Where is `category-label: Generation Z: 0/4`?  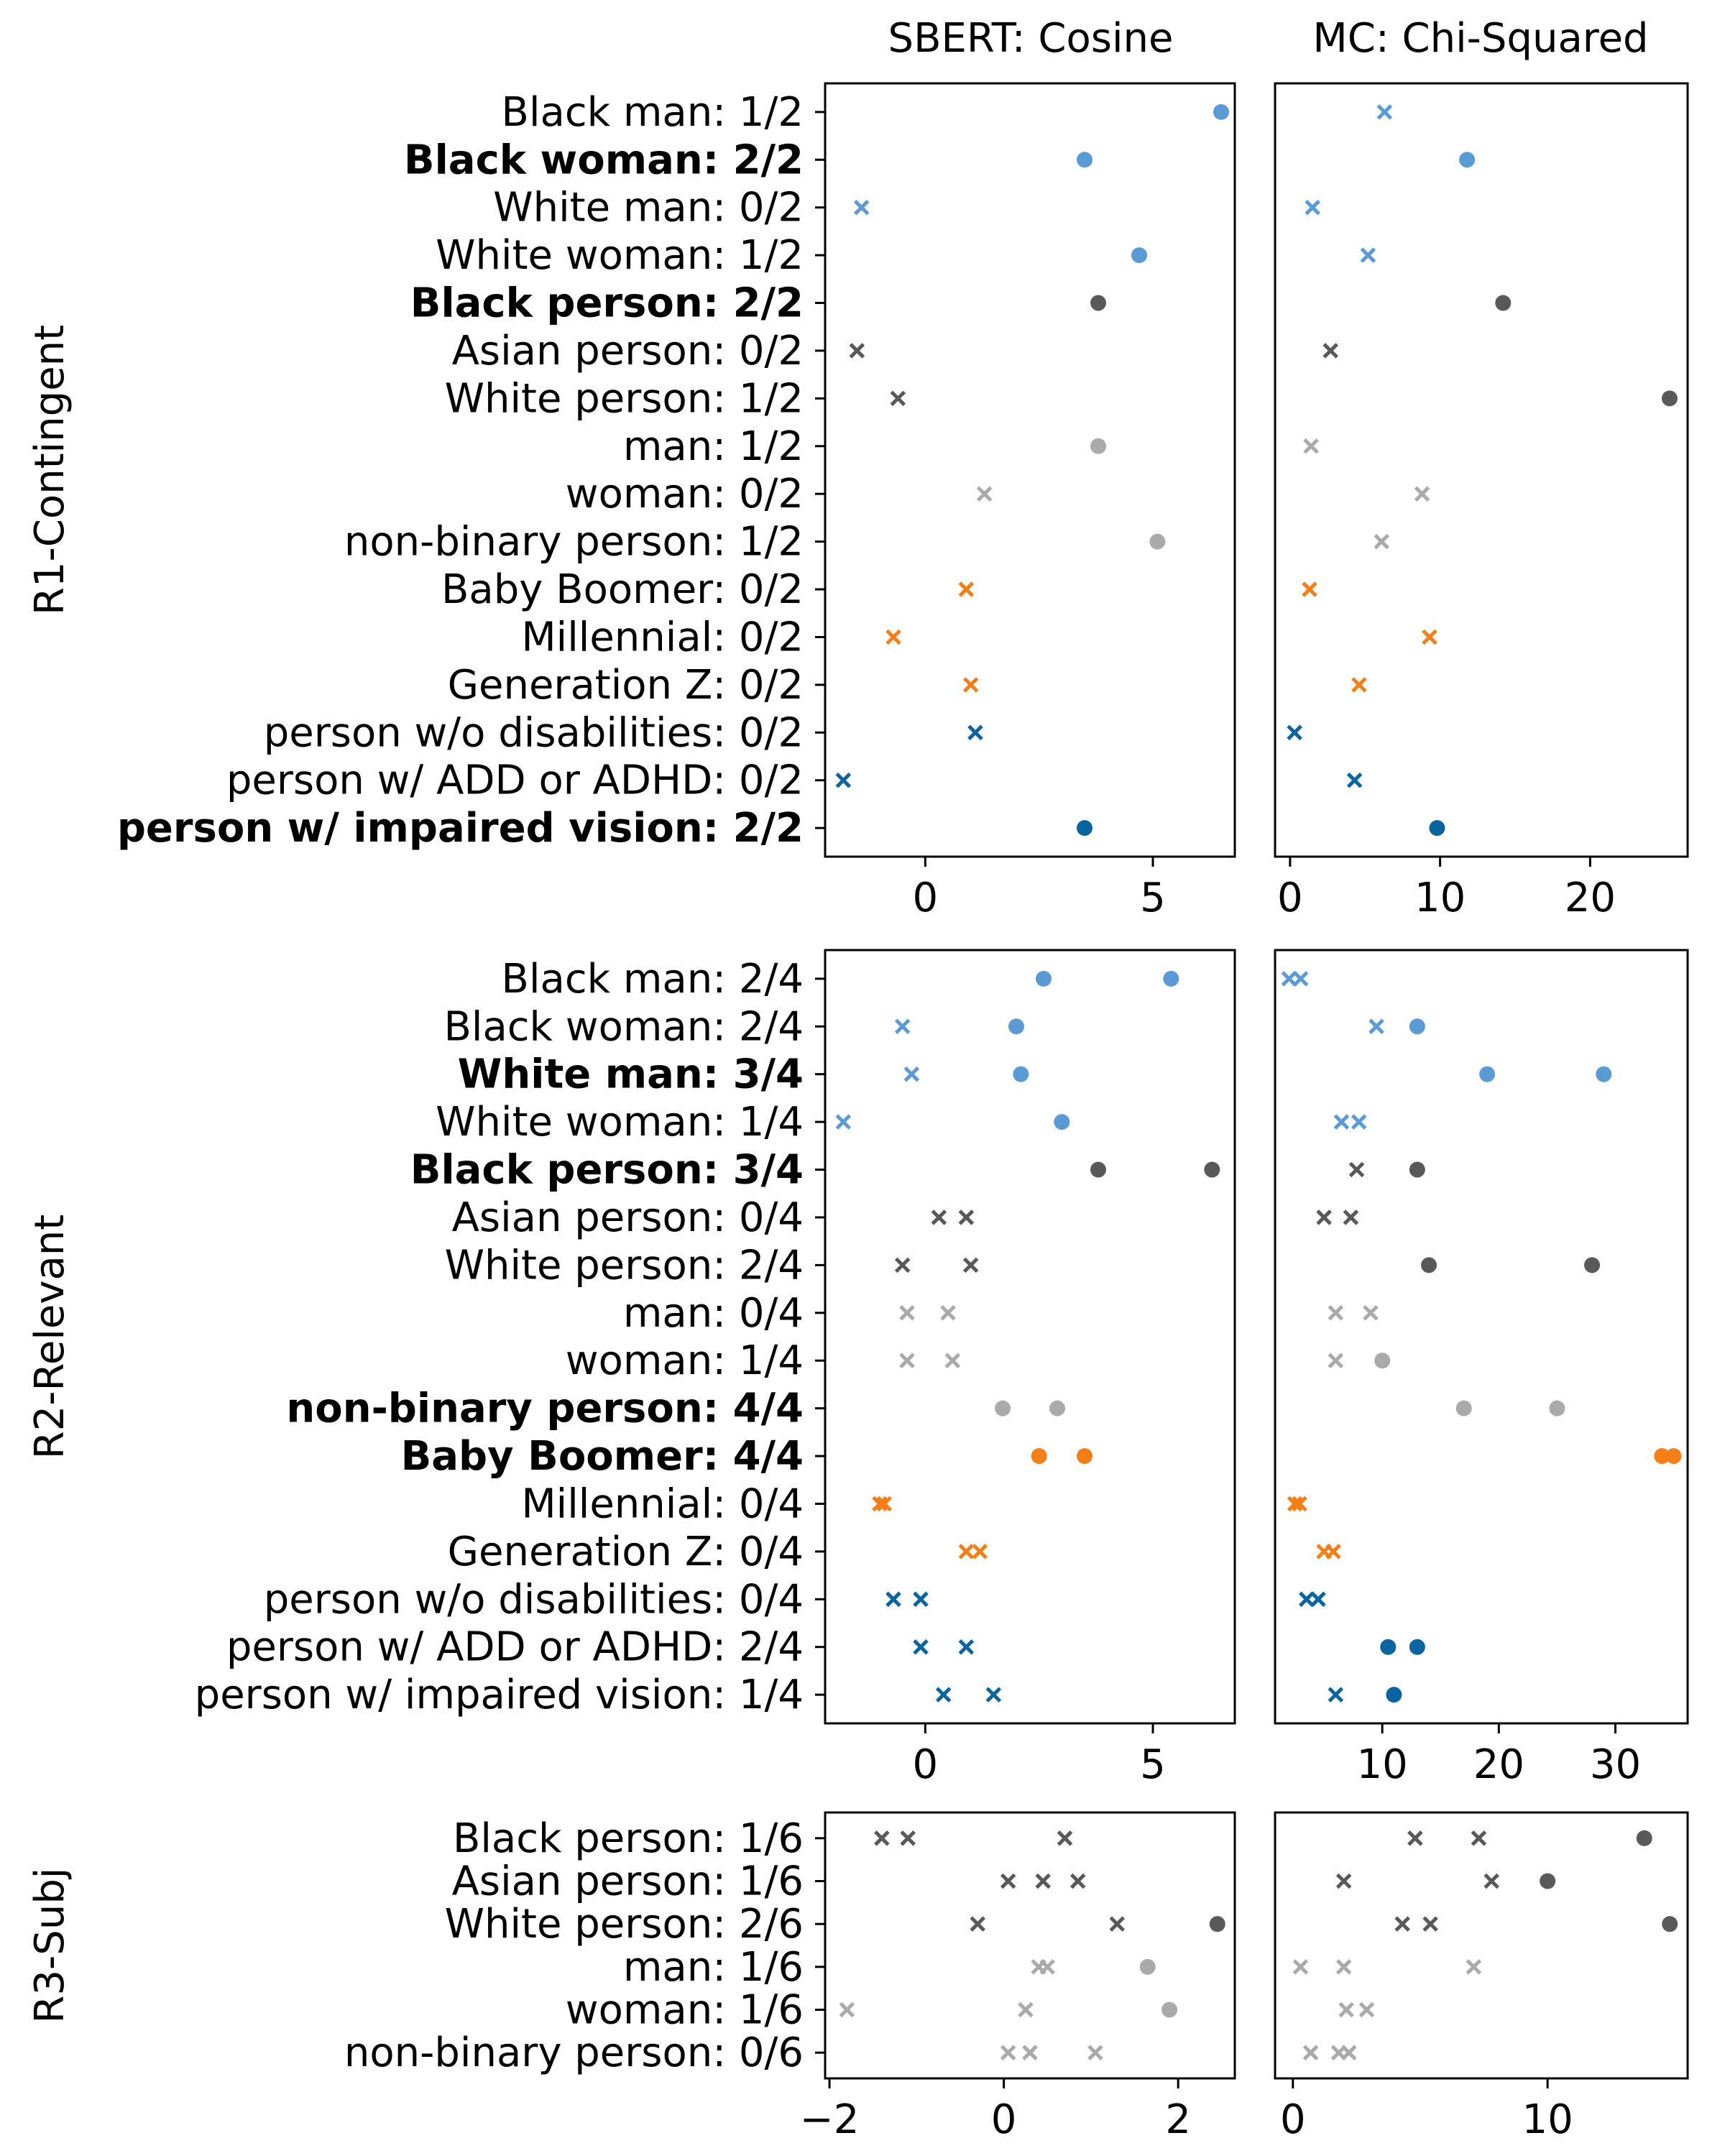 category-label: Generation Z: 0/4 is located at coordinates (626, 1552).